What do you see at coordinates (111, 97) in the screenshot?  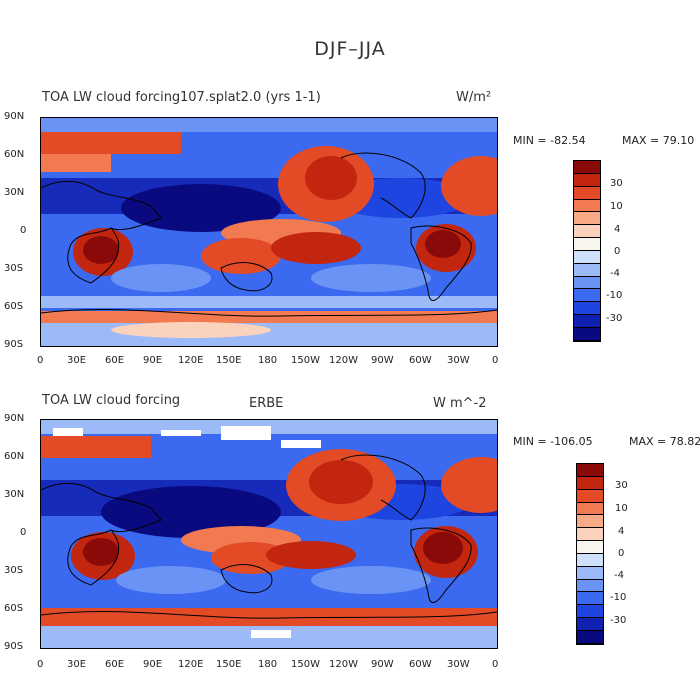 I see `panel-top-variable: TOA LW cloud forcing` at bounding box center [111, 97].